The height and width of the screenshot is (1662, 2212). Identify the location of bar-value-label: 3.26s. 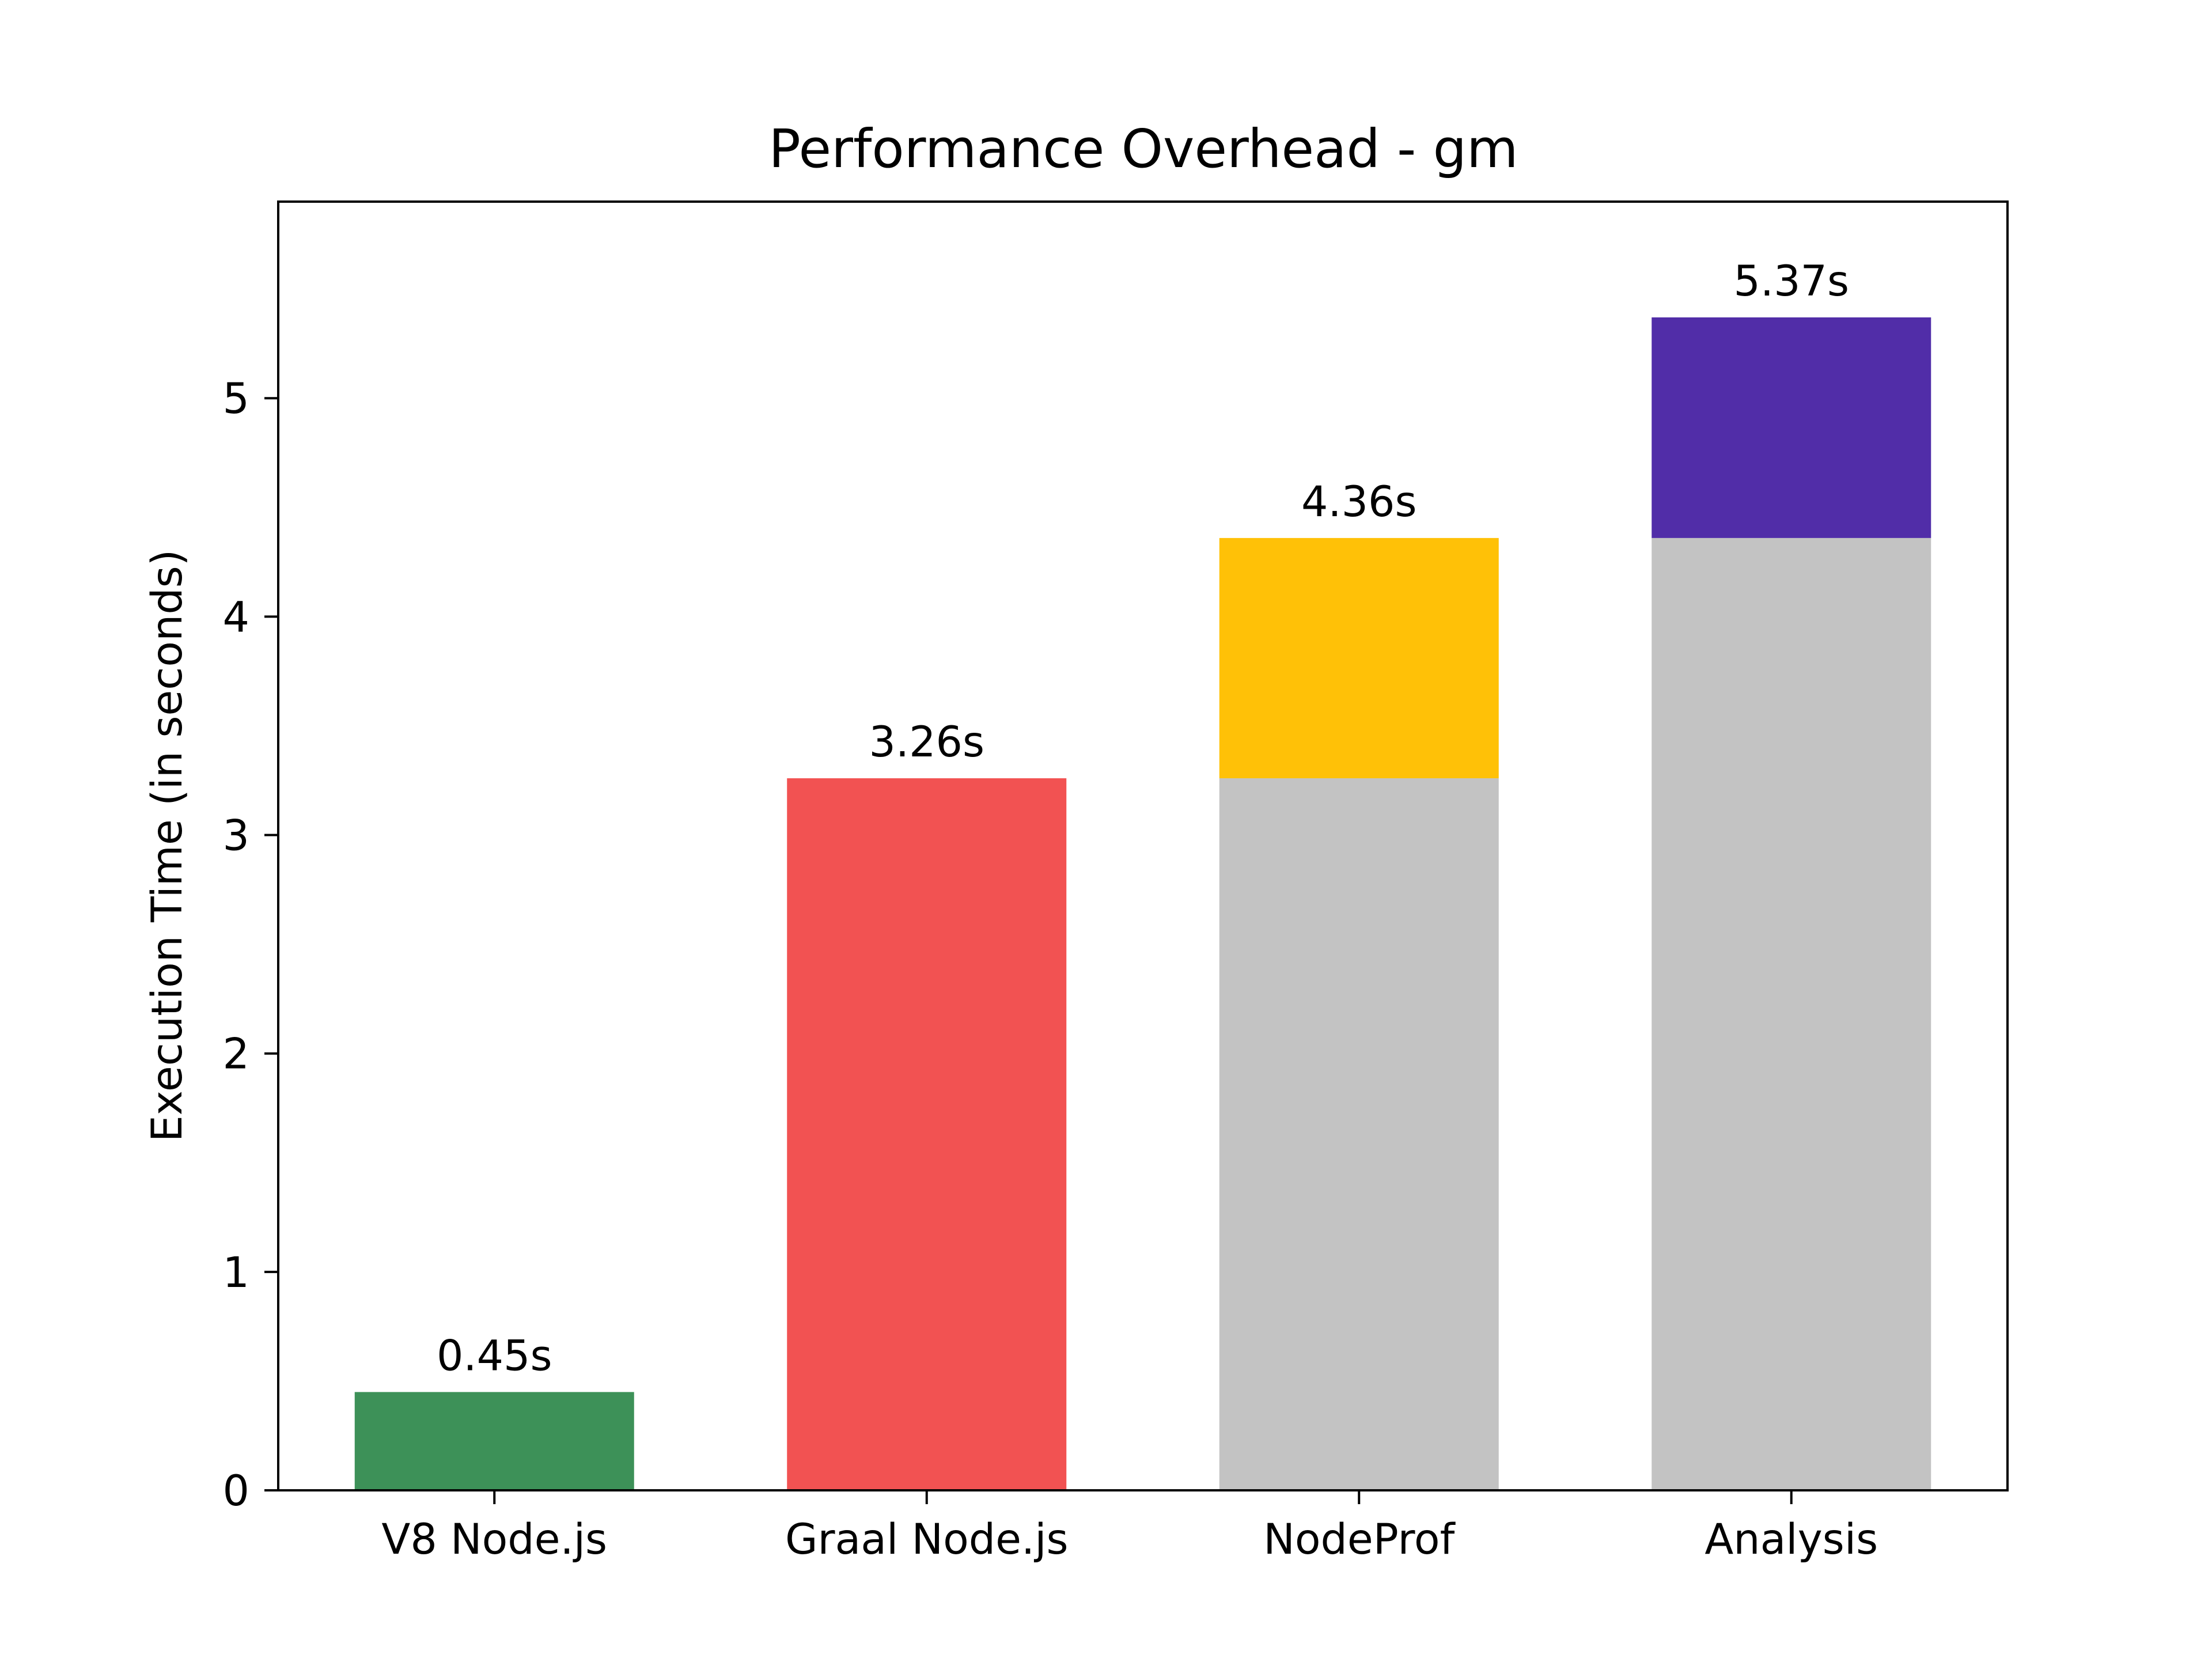
(926, 743).